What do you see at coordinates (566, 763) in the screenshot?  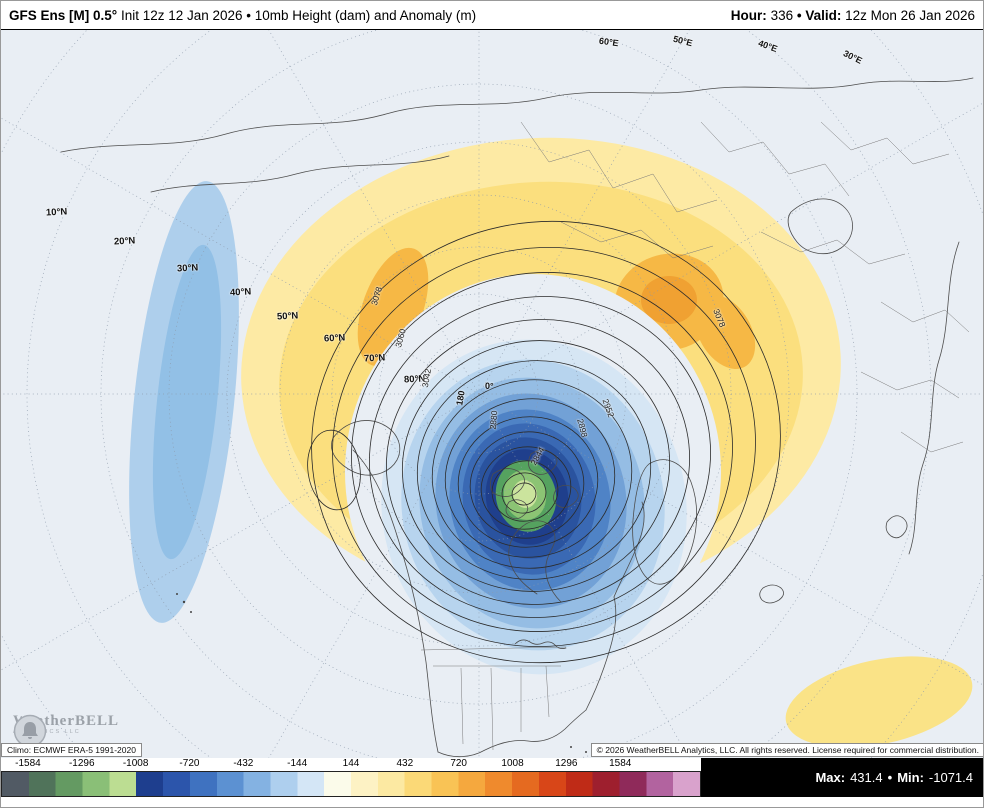 I see `scale-label: 1296` at bounding box center [566, 763].